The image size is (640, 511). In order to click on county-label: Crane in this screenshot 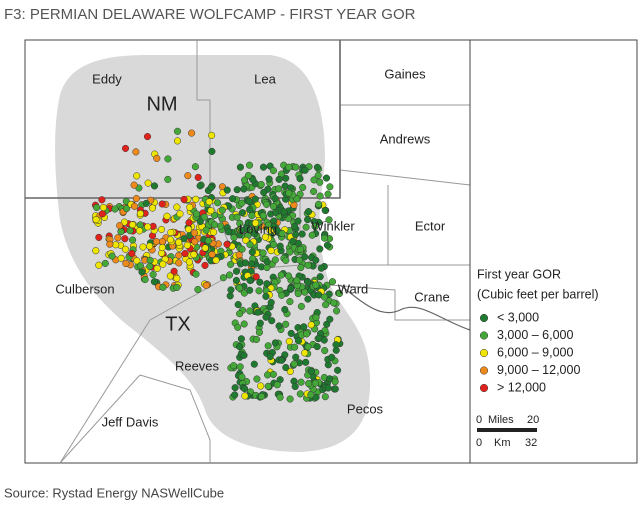, I will do `click(431, 296)`.